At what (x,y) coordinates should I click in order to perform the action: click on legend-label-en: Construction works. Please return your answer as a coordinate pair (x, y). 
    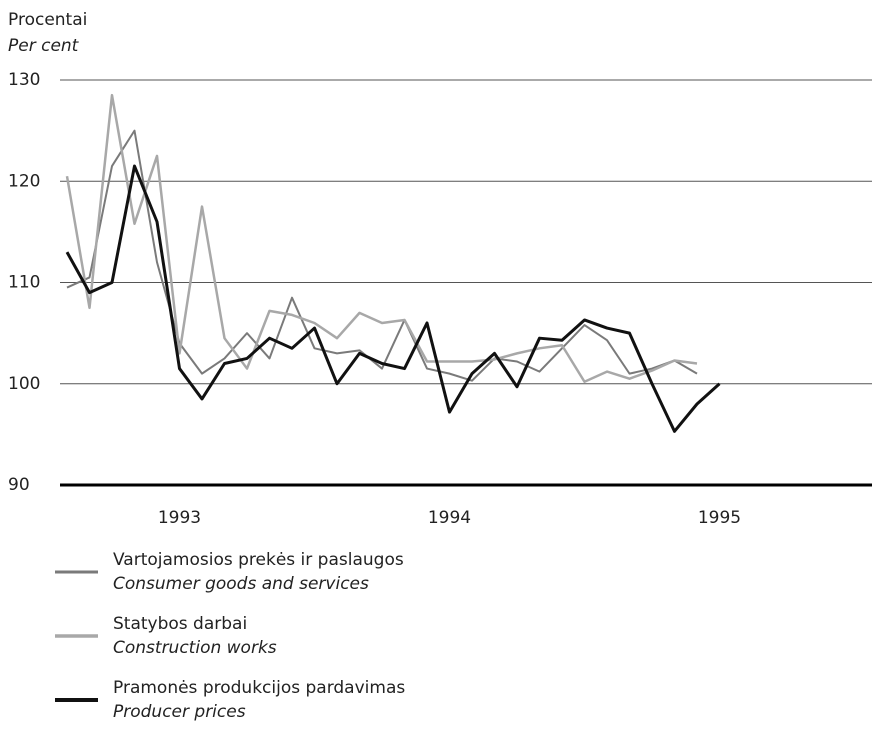
    Looking at the image, I should click on (195, 648).